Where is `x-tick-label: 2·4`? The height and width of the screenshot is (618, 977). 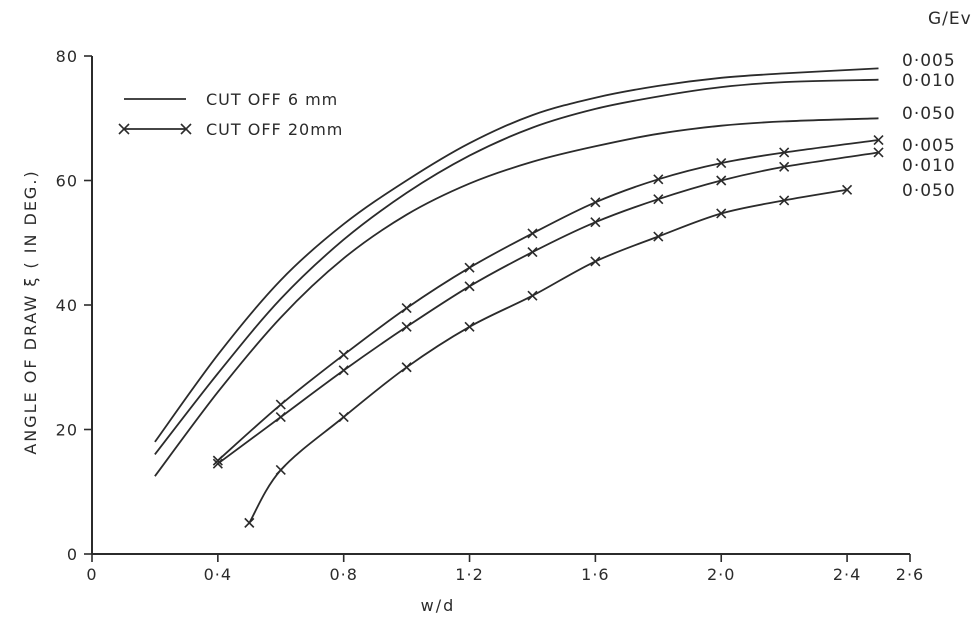 x-tick-label: 2·4 is located at coordinates (847, 574).